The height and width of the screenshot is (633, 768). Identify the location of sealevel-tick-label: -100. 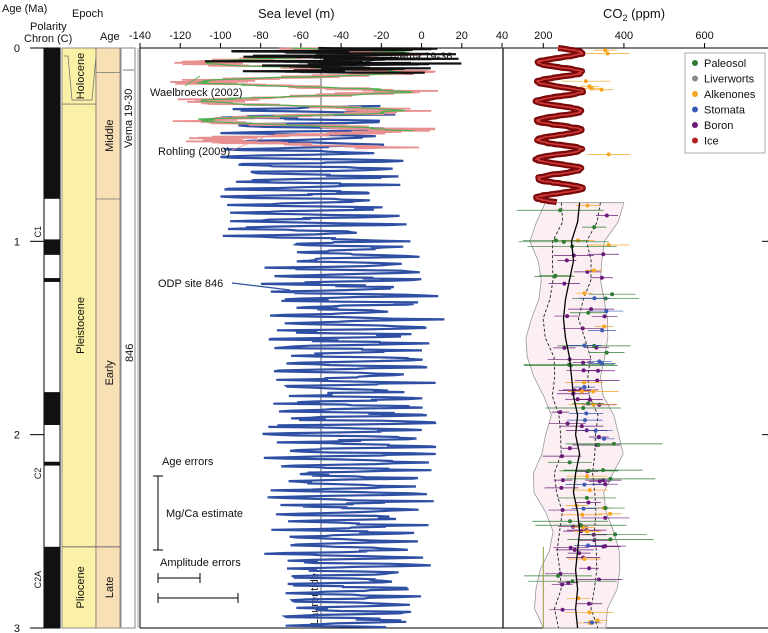
(220, 36).